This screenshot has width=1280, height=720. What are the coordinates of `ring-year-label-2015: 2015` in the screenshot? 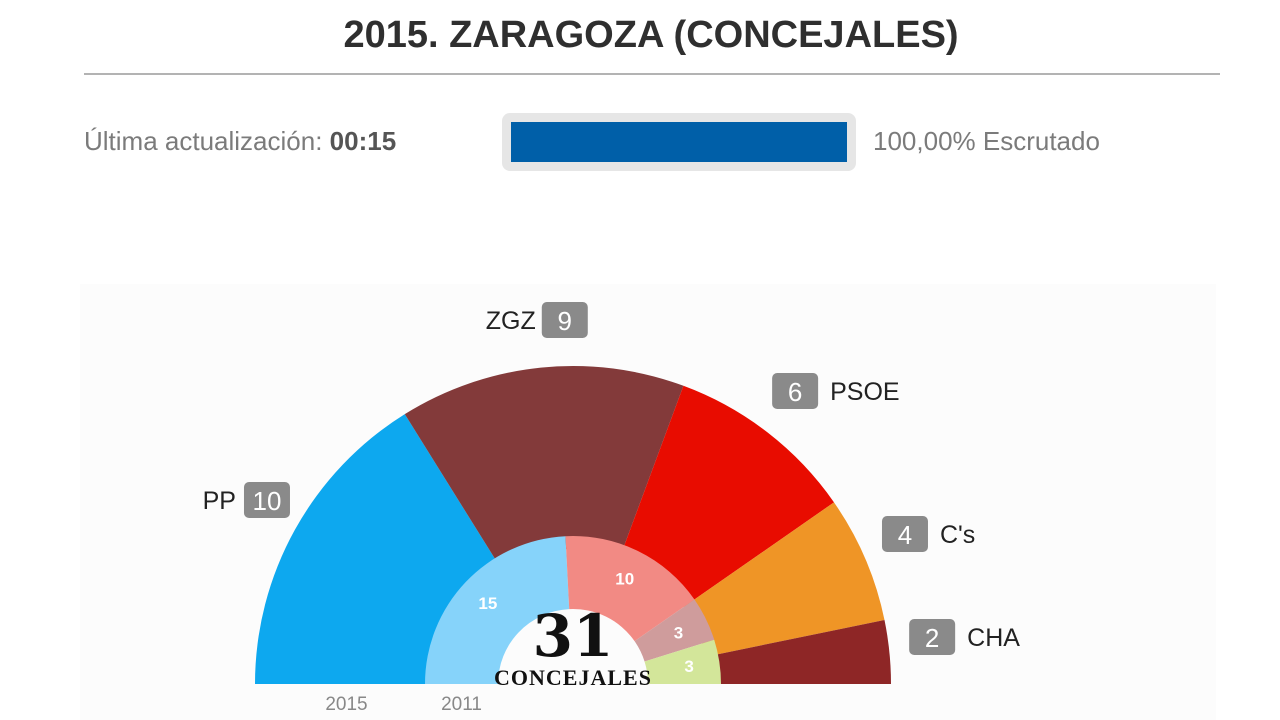 It's located at (346, 704).